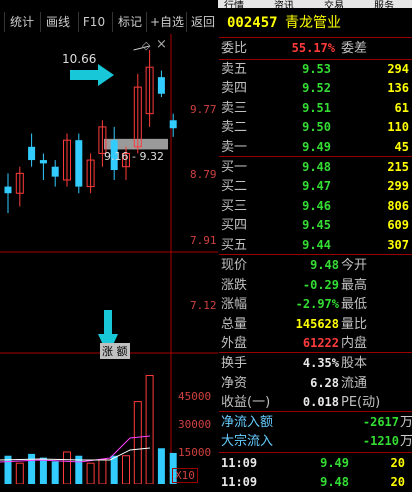  Describe the element at coordinates (320, 363) in the screenshot. I see `stat-value: 4.35%` at that location.